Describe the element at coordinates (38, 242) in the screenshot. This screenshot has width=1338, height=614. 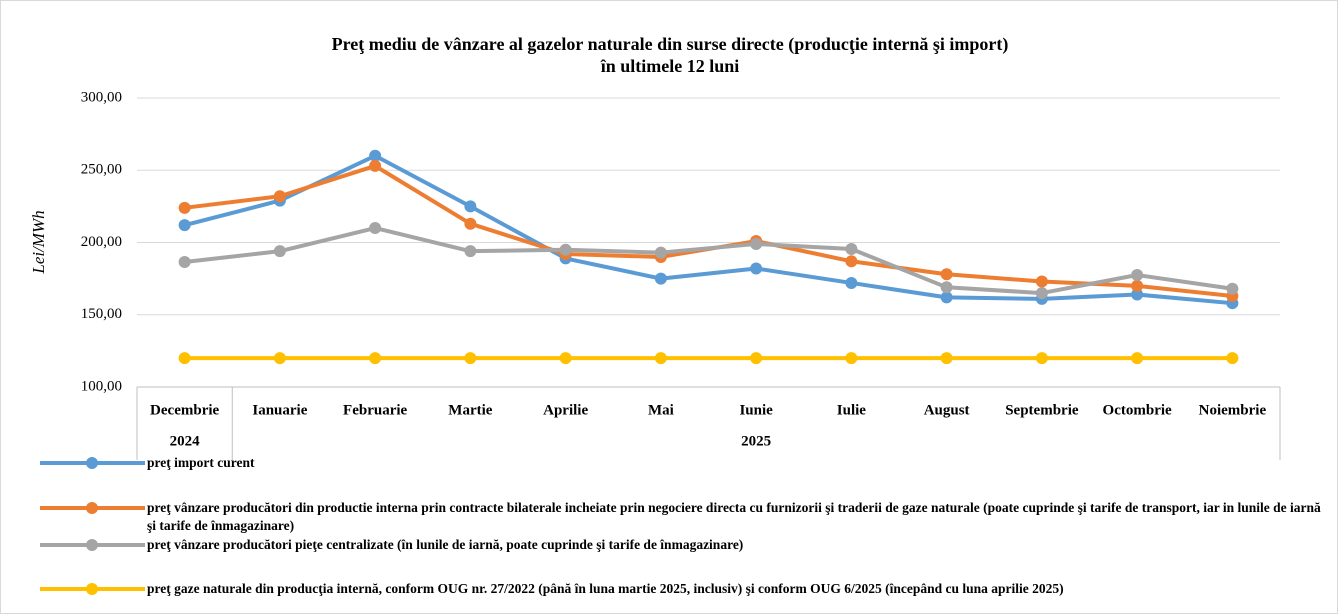
I see `y-axis-label: Lei/MWh` at that location.